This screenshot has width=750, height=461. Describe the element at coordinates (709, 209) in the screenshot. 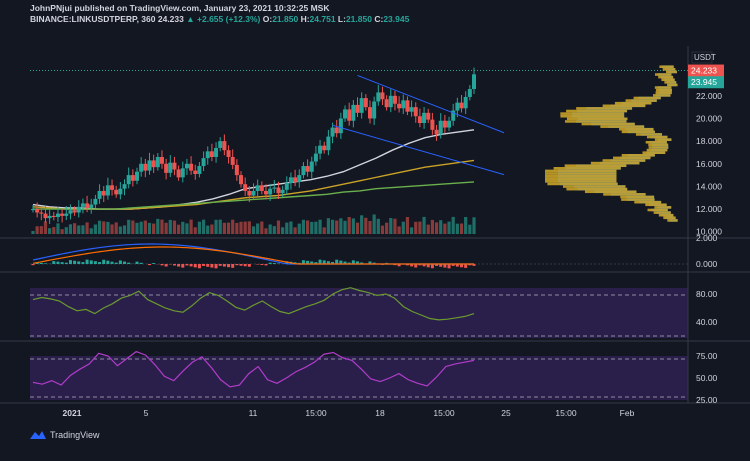

I see `price-tick-label: 12.000` at that location.